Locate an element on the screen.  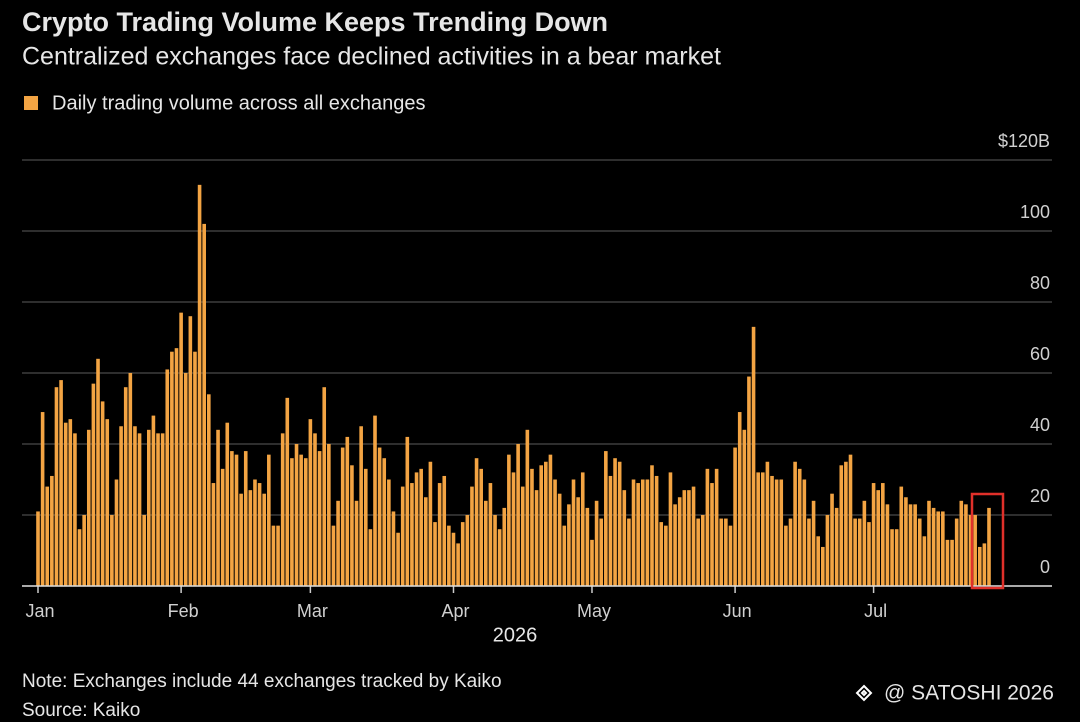
y-tick-label: 100 is located at coordinates (1035, 212).